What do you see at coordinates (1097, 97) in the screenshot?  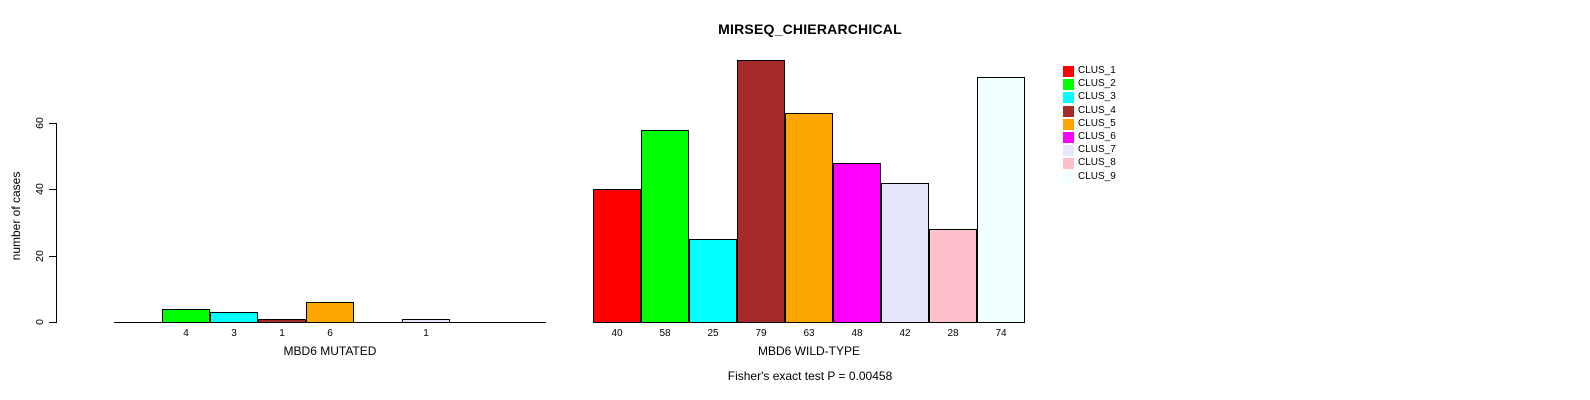 I see `legend-label-clus_3: CLUS_3` at bounding box center [1097, 97].